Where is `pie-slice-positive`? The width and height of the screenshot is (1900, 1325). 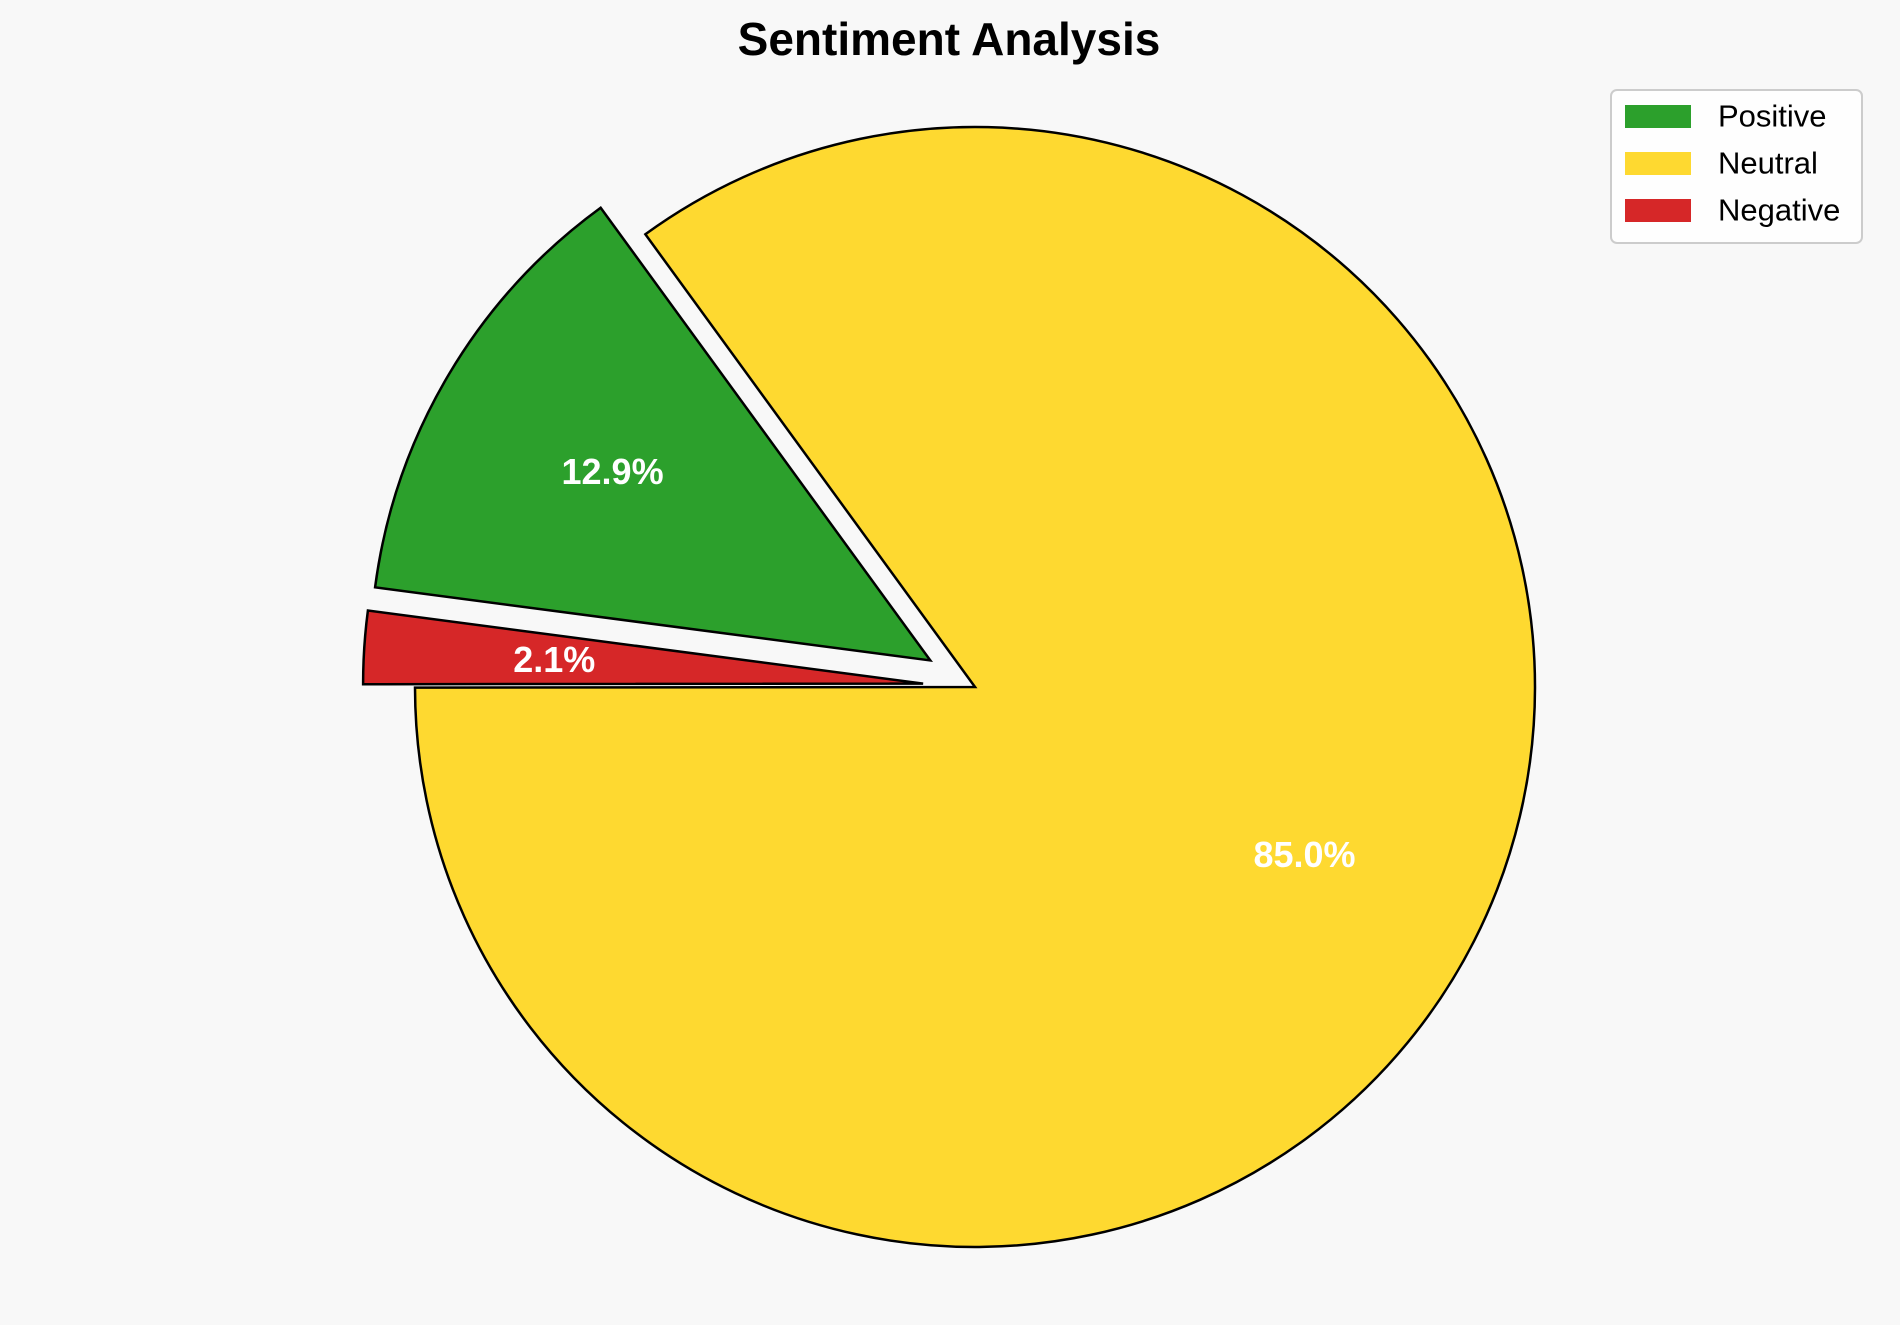
pie-slice-positive is located at coordinates (653, 434).